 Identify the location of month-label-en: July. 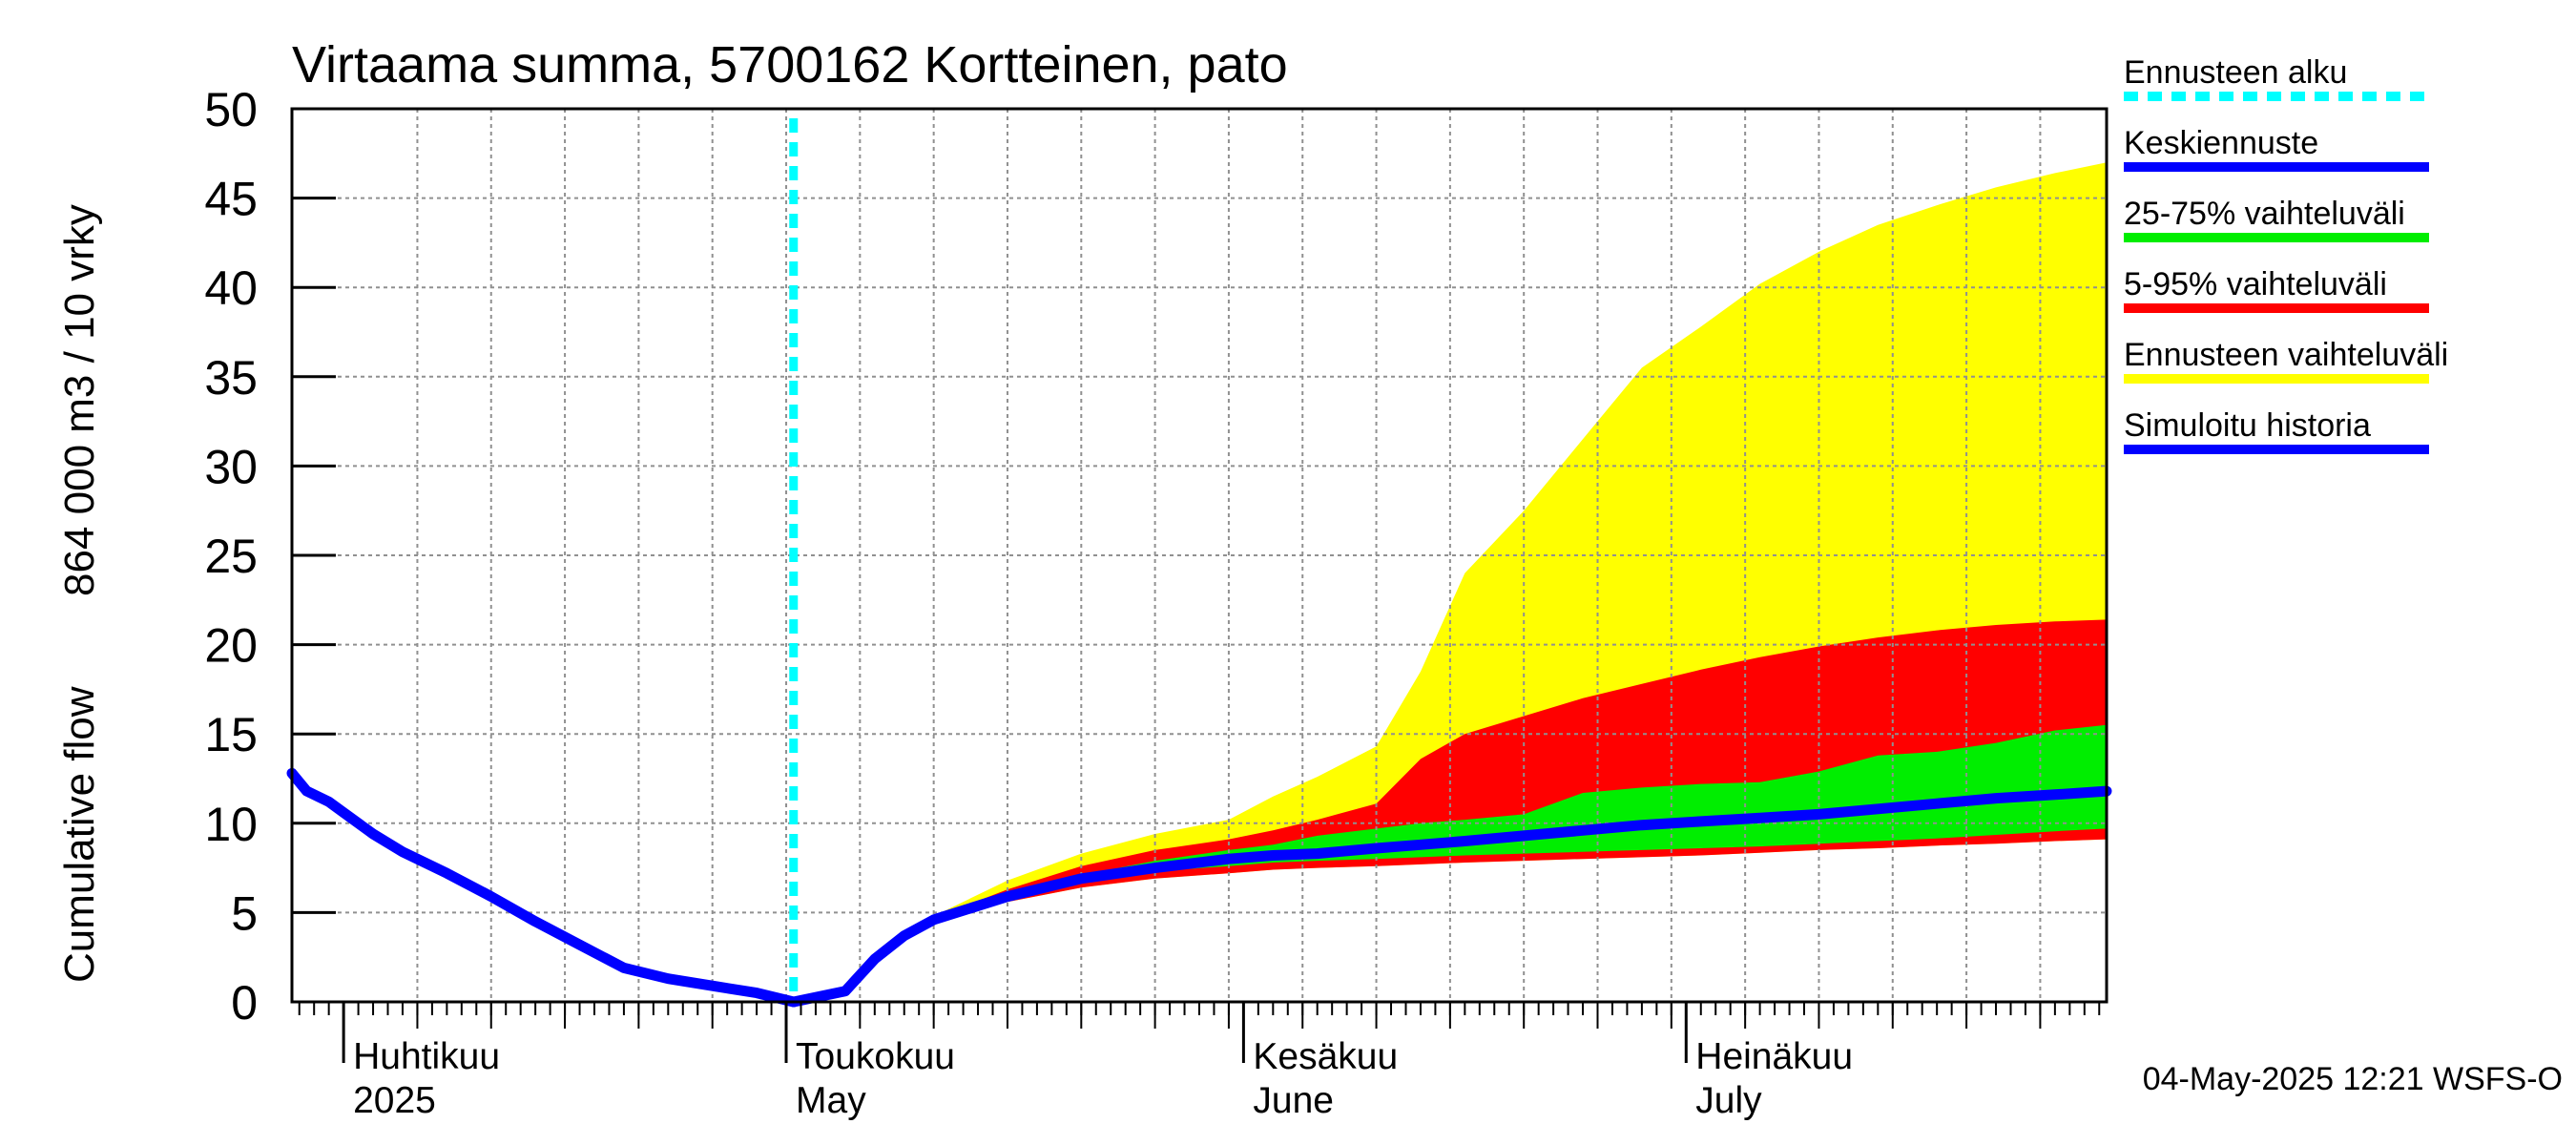
(1728, 1100).